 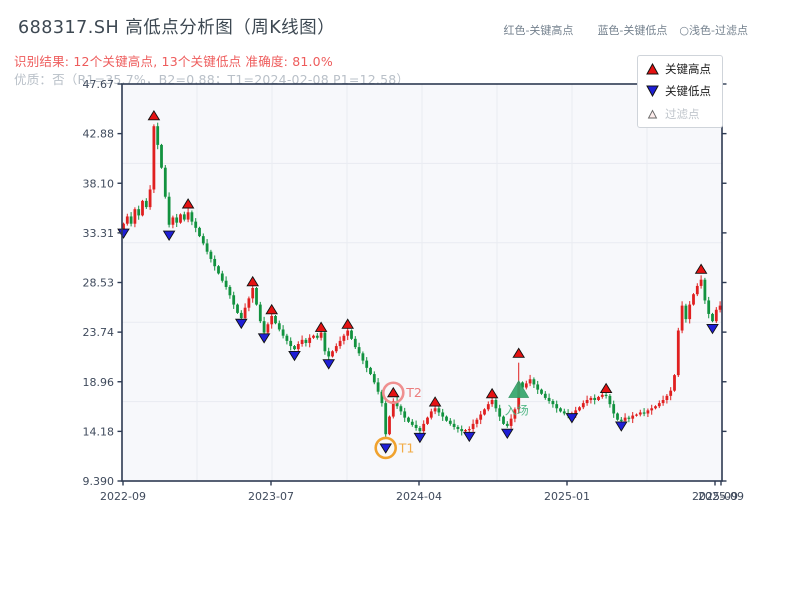 I want to click on y-tick-label: 47.67, so click(x=99, y=84).